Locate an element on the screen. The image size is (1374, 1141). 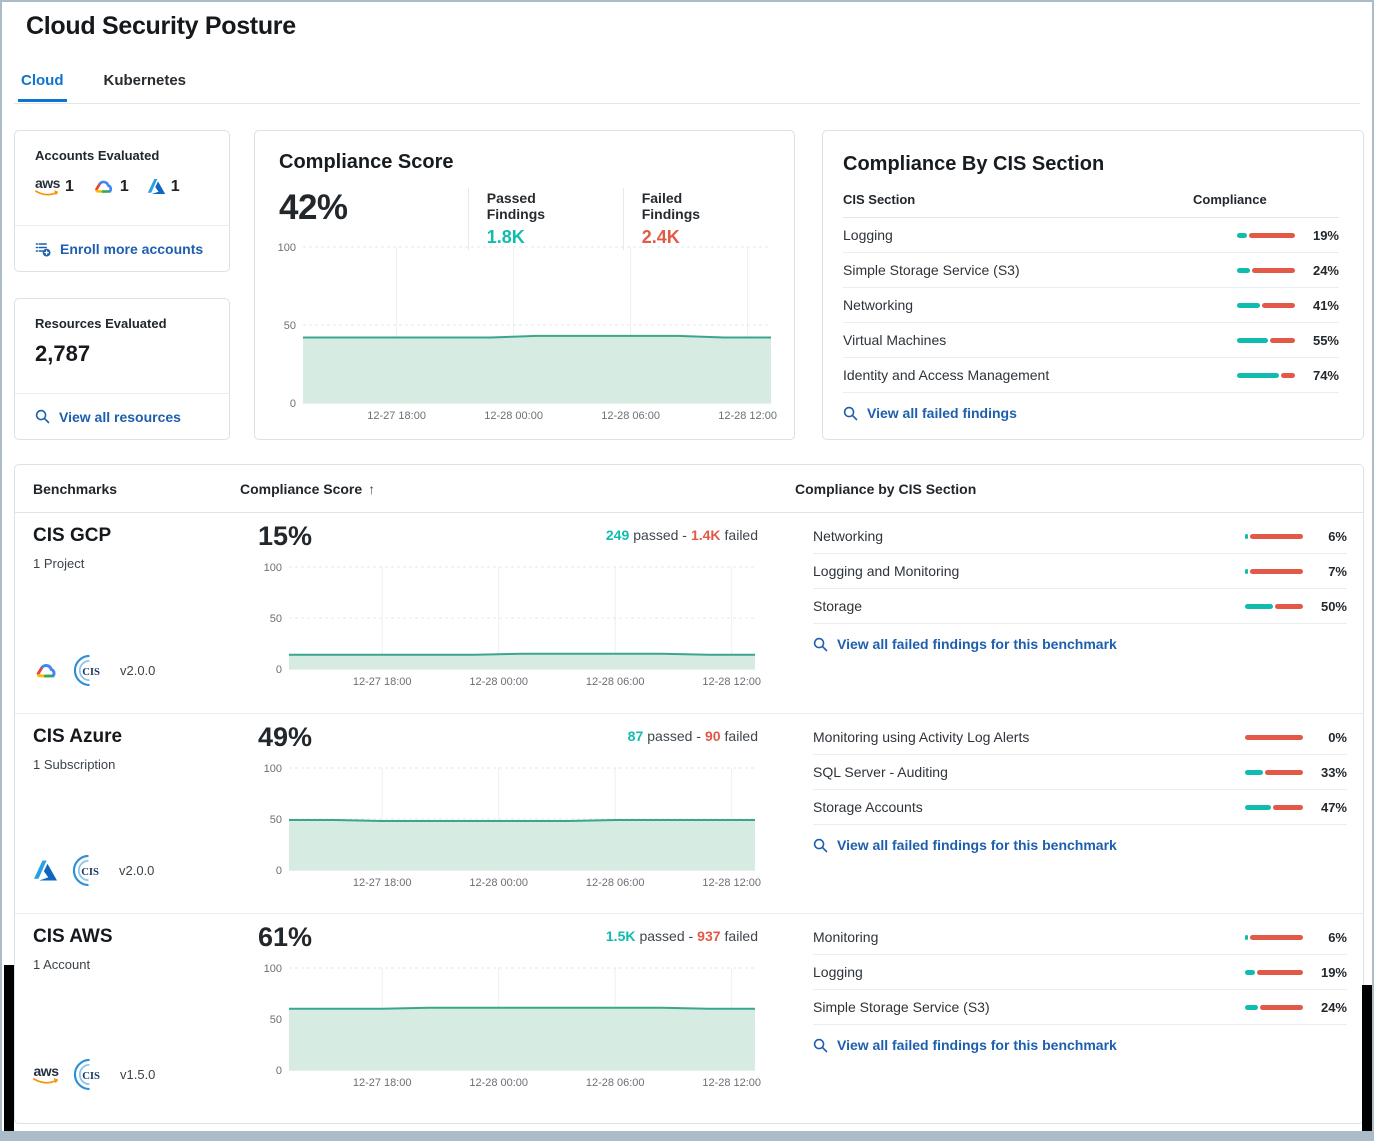
cis-section-row: Identity and Access Management 74% is located at coordinates (1091, 375).